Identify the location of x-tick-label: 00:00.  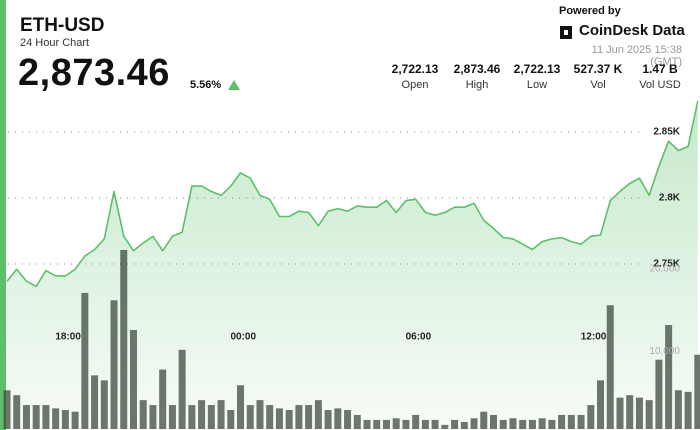
(243, 337).